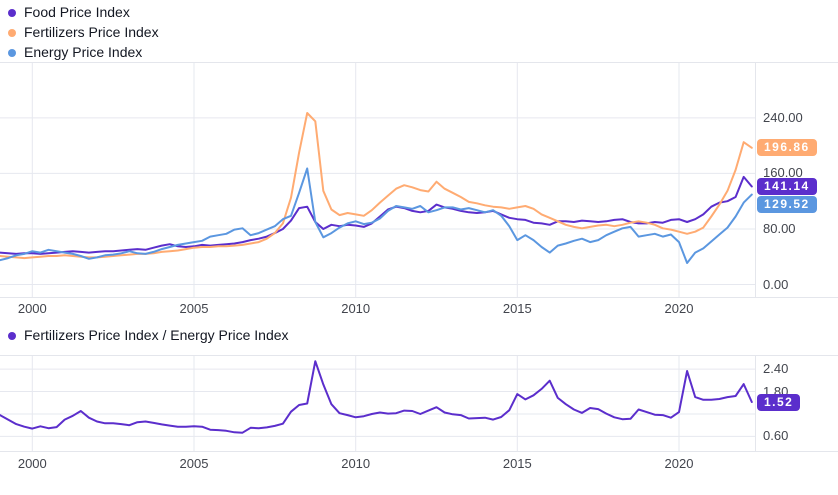 The width and height of the screenshot is (838, 495). Describe the element at coordinates (779, 228) in the screenshot. I see `y-tick-label: 80.00` at that location.